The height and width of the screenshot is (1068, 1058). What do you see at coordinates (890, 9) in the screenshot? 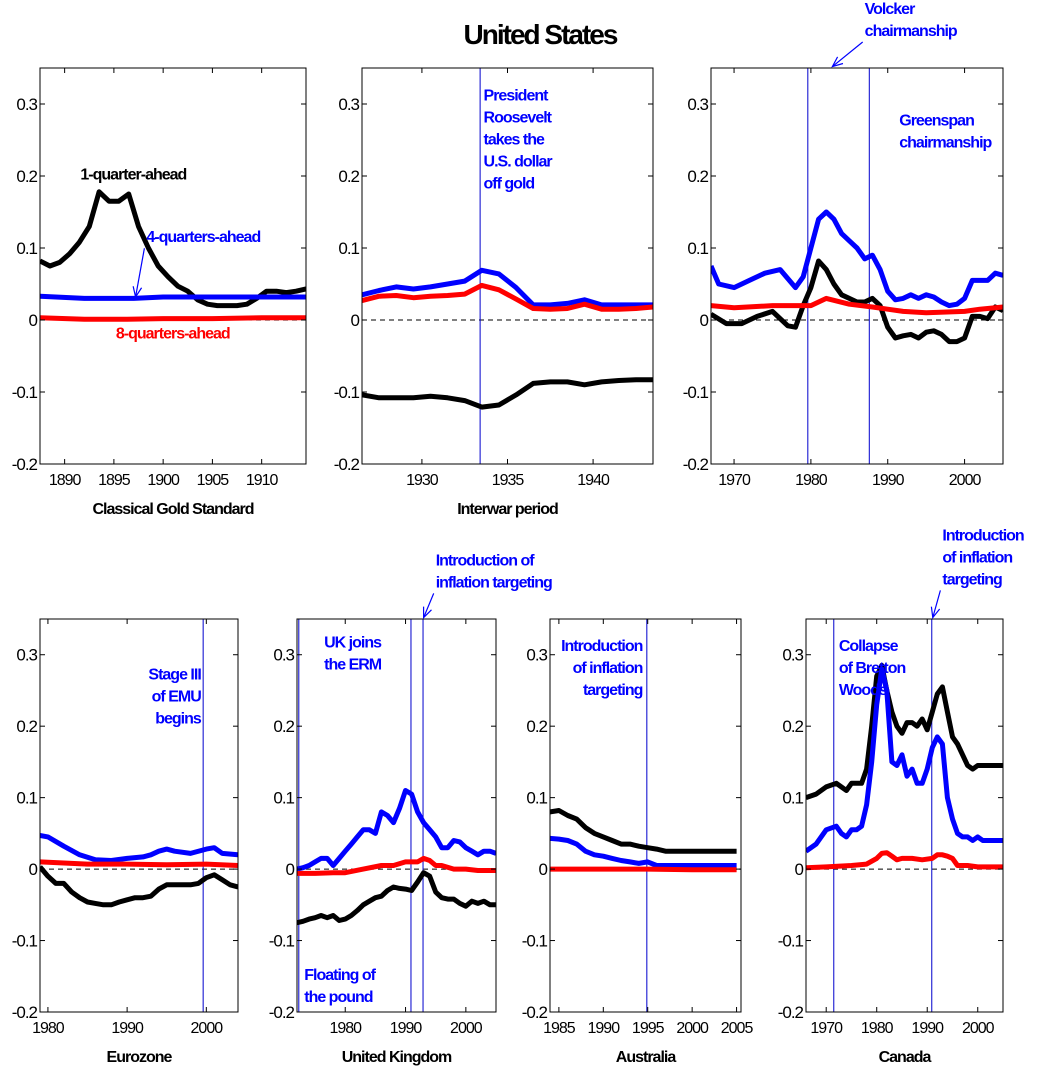
I see `annotation-line: Volcker` at bounding box center [890, 9].